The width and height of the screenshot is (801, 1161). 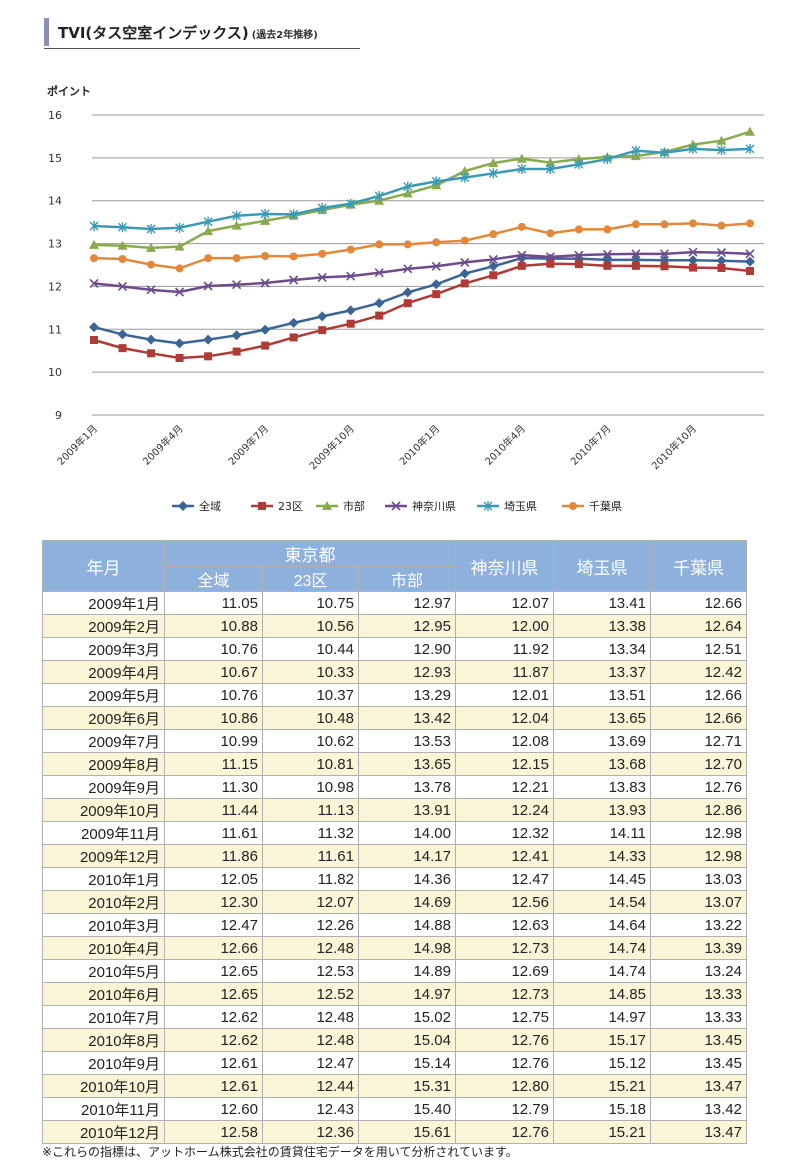 What do you see at coordinates (602, 971) in the screenshot?
I see `table-cell-value: 14.74` at bounding box center [602, 971].